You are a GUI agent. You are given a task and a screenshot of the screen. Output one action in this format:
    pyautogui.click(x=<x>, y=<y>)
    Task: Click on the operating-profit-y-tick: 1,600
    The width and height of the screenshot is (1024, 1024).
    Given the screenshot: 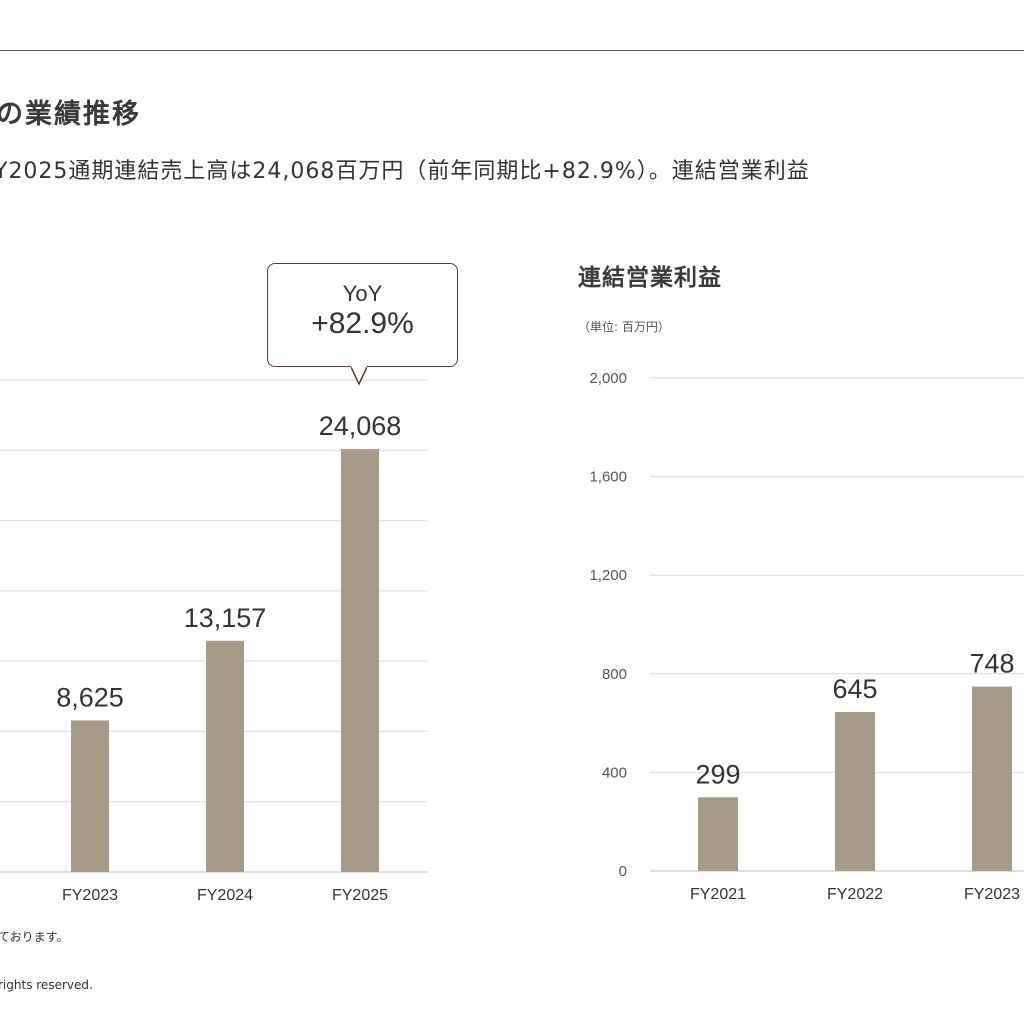 What is the action you would take?
    pyautogui.click(x=608, y=477)
    